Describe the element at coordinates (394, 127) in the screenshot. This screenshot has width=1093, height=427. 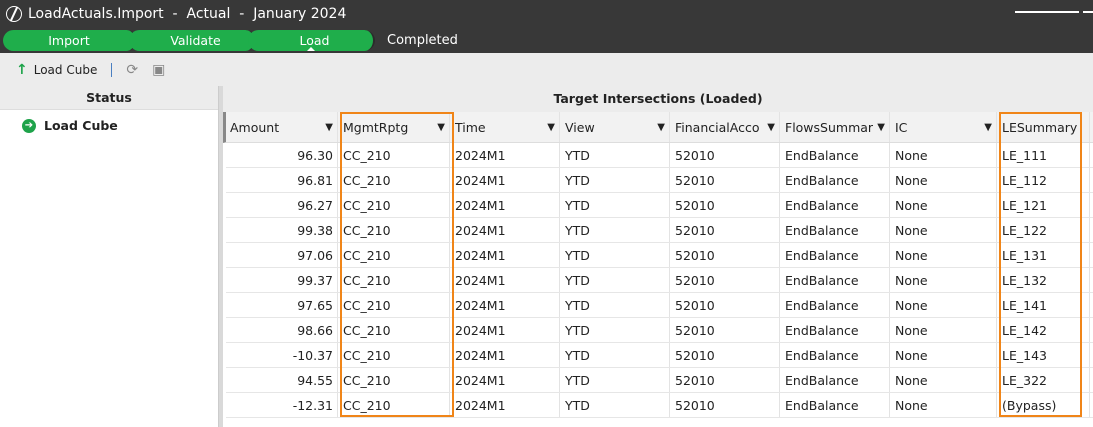
I see `column-header-mgmtrptg: MgmtRptg ▼` at that location.